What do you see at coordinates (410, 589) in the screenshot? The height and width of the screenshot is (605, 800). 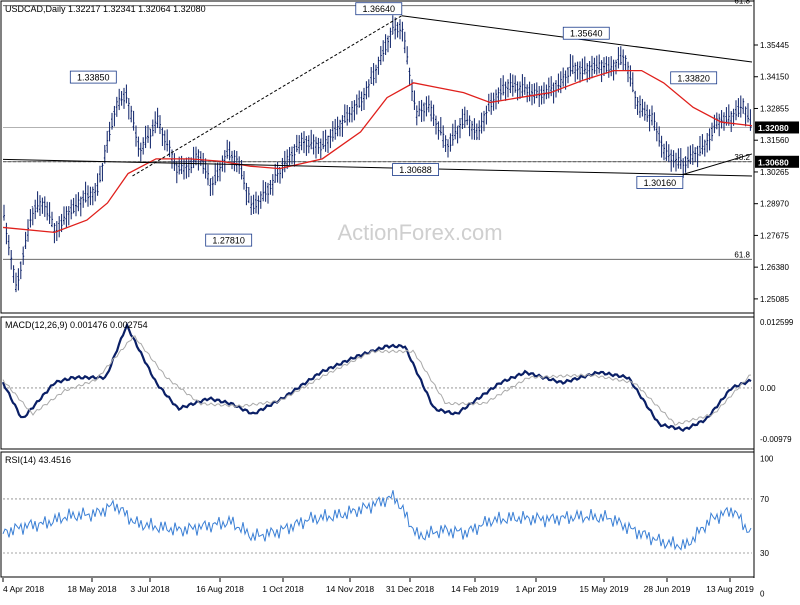 I see `x-tick-label: 31 Dec 2018` at bounding box center [410, 589].